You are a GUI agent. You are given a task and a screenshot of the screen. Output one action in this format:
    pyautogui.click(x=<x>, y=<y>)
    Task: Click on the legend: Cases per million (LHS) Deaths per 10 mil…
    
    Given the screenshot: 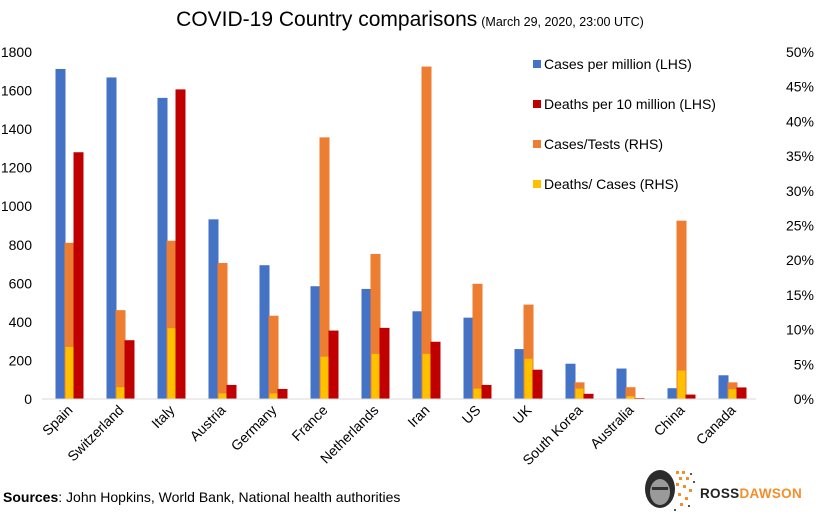 What is the action you would take?
    pyautogui.click(x=624, y=126)
    